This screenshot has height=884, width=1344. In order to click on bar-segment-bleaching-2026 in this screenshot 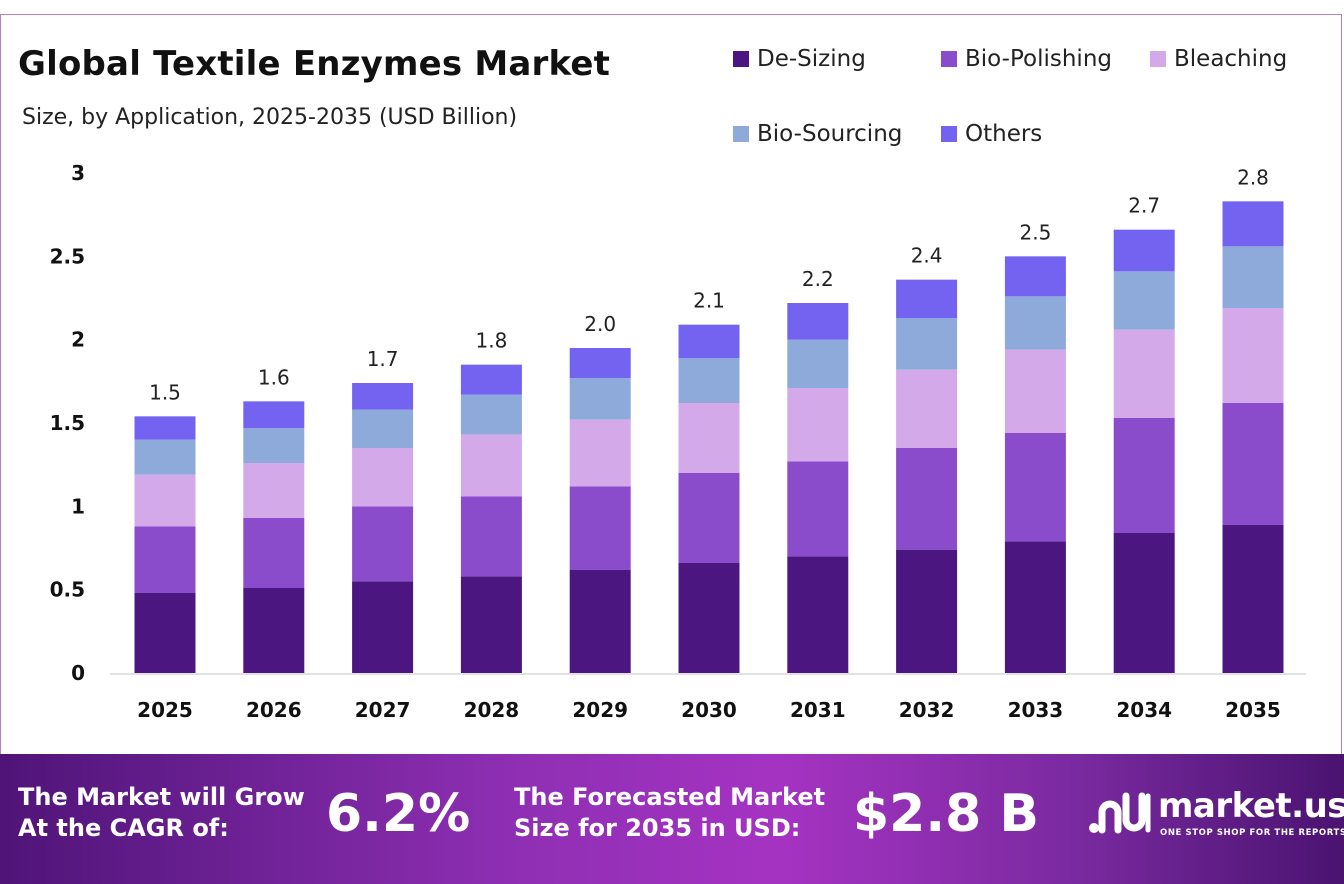, I will do `click(274, 490)`.